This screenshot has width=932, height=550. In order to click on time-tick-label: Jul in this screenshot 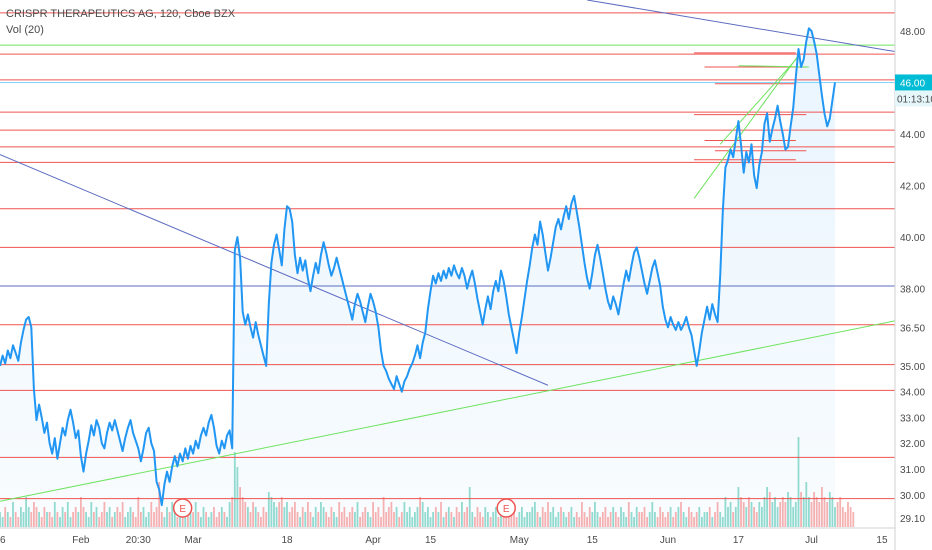, I will do `click(811, 540)`.